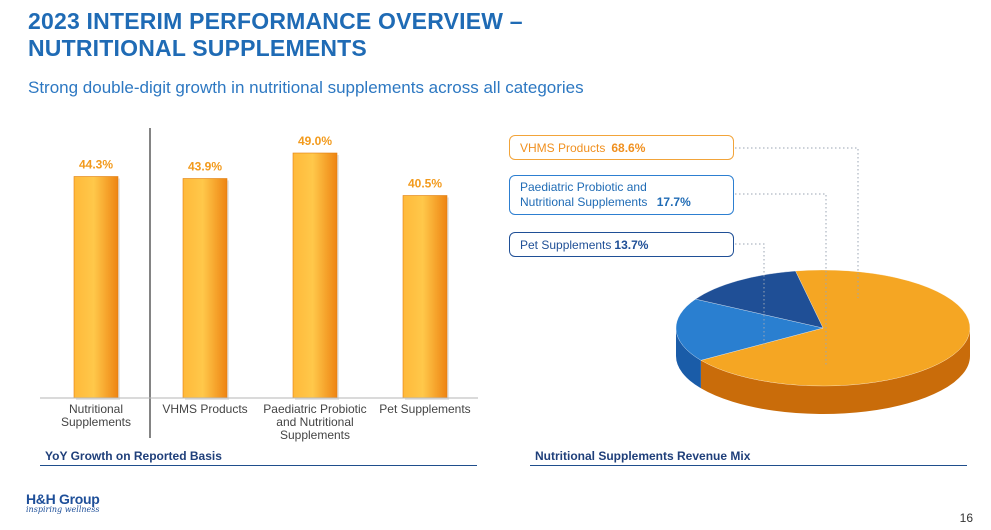 Image resolution: width=991 pixels, height=530 pixels. What do you see at coordinates (197, 48) in the screenshot?
I see `title-line-2: NUTRITIONAL SUPPLEMENTS` at bounding box center [197, 48].